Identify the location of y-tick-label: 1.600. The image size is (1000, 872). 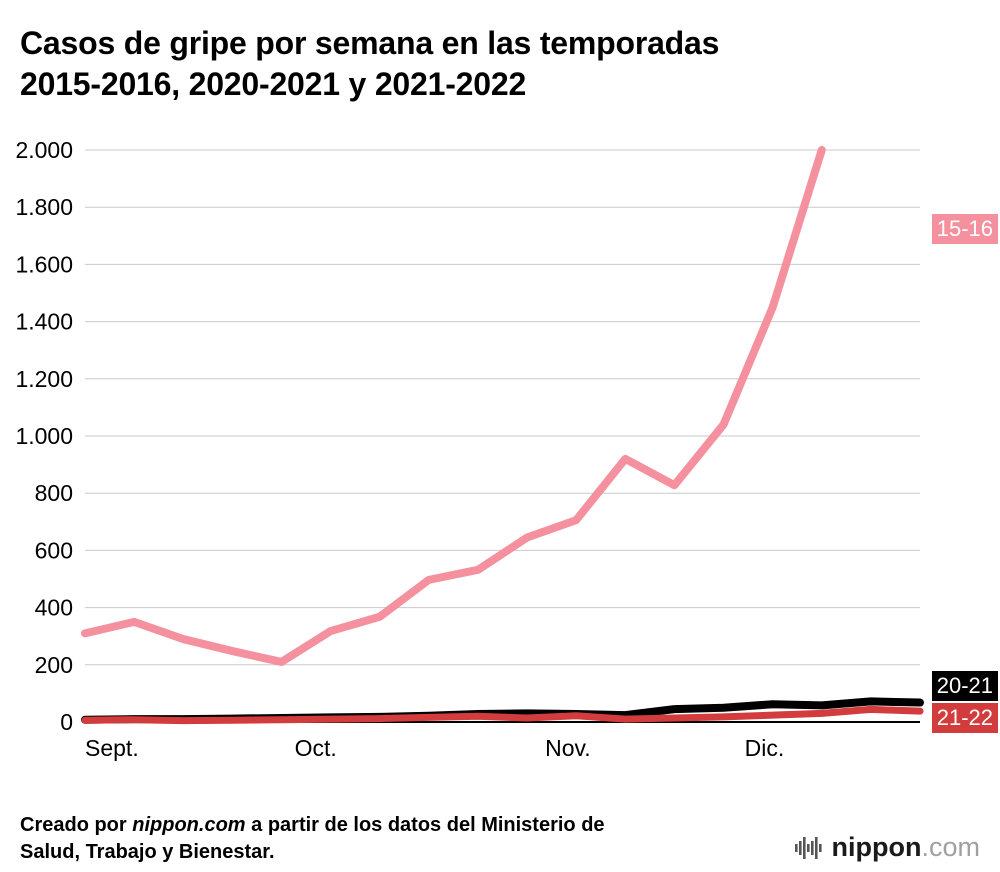
(44, 264).